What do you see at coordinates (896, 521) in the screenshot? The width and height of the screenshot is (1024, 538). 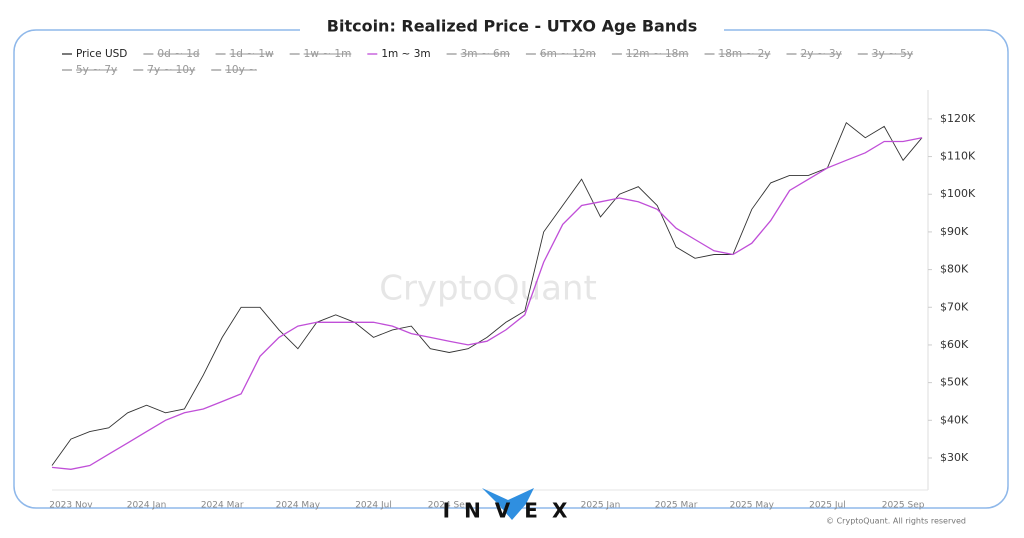 I see `copyright: © CryptoQuant. All rights reserved` at bounding box center [896, 521].